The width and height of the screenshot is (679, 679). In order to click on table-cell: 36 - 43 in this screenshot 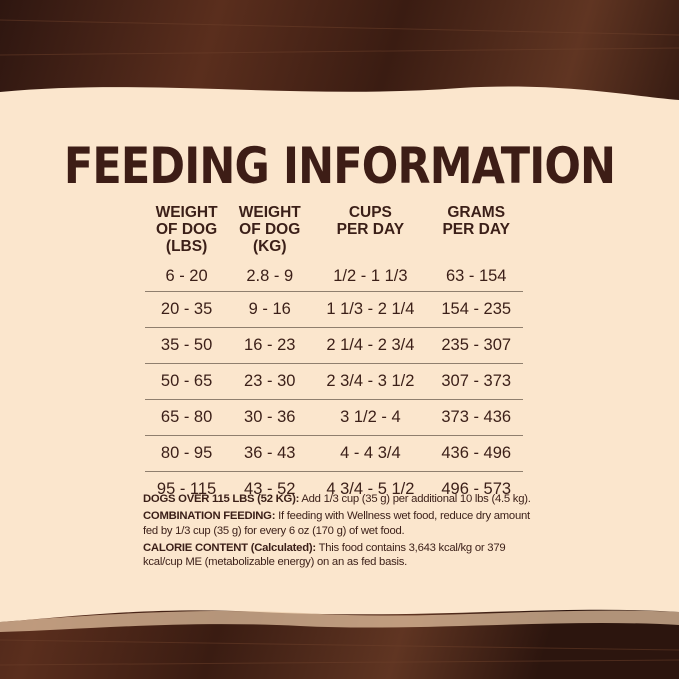, I will do `click(270, 453)`.